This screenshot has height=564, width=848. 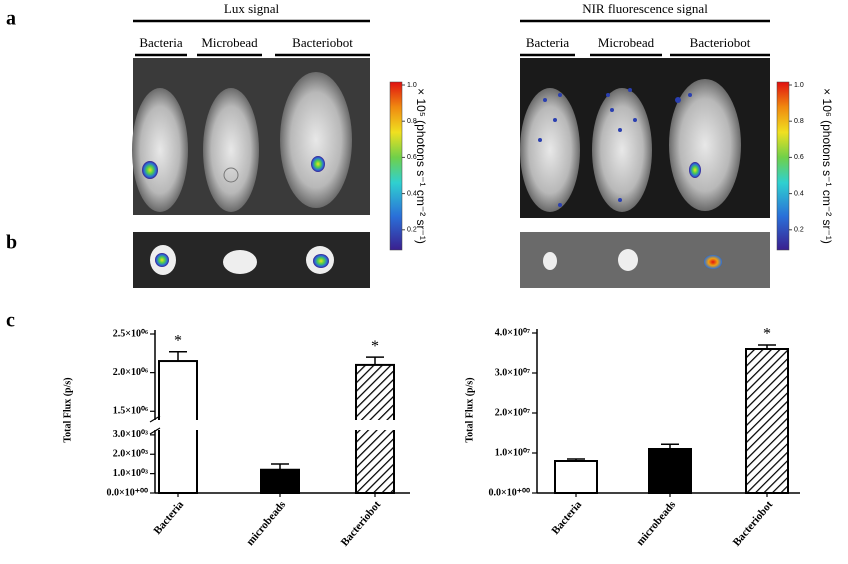 I want to click on colorbar-label: × 10⁶ (photons s⁻¹ cm⁻² sr⁻¹), so click(x=827, y=166).